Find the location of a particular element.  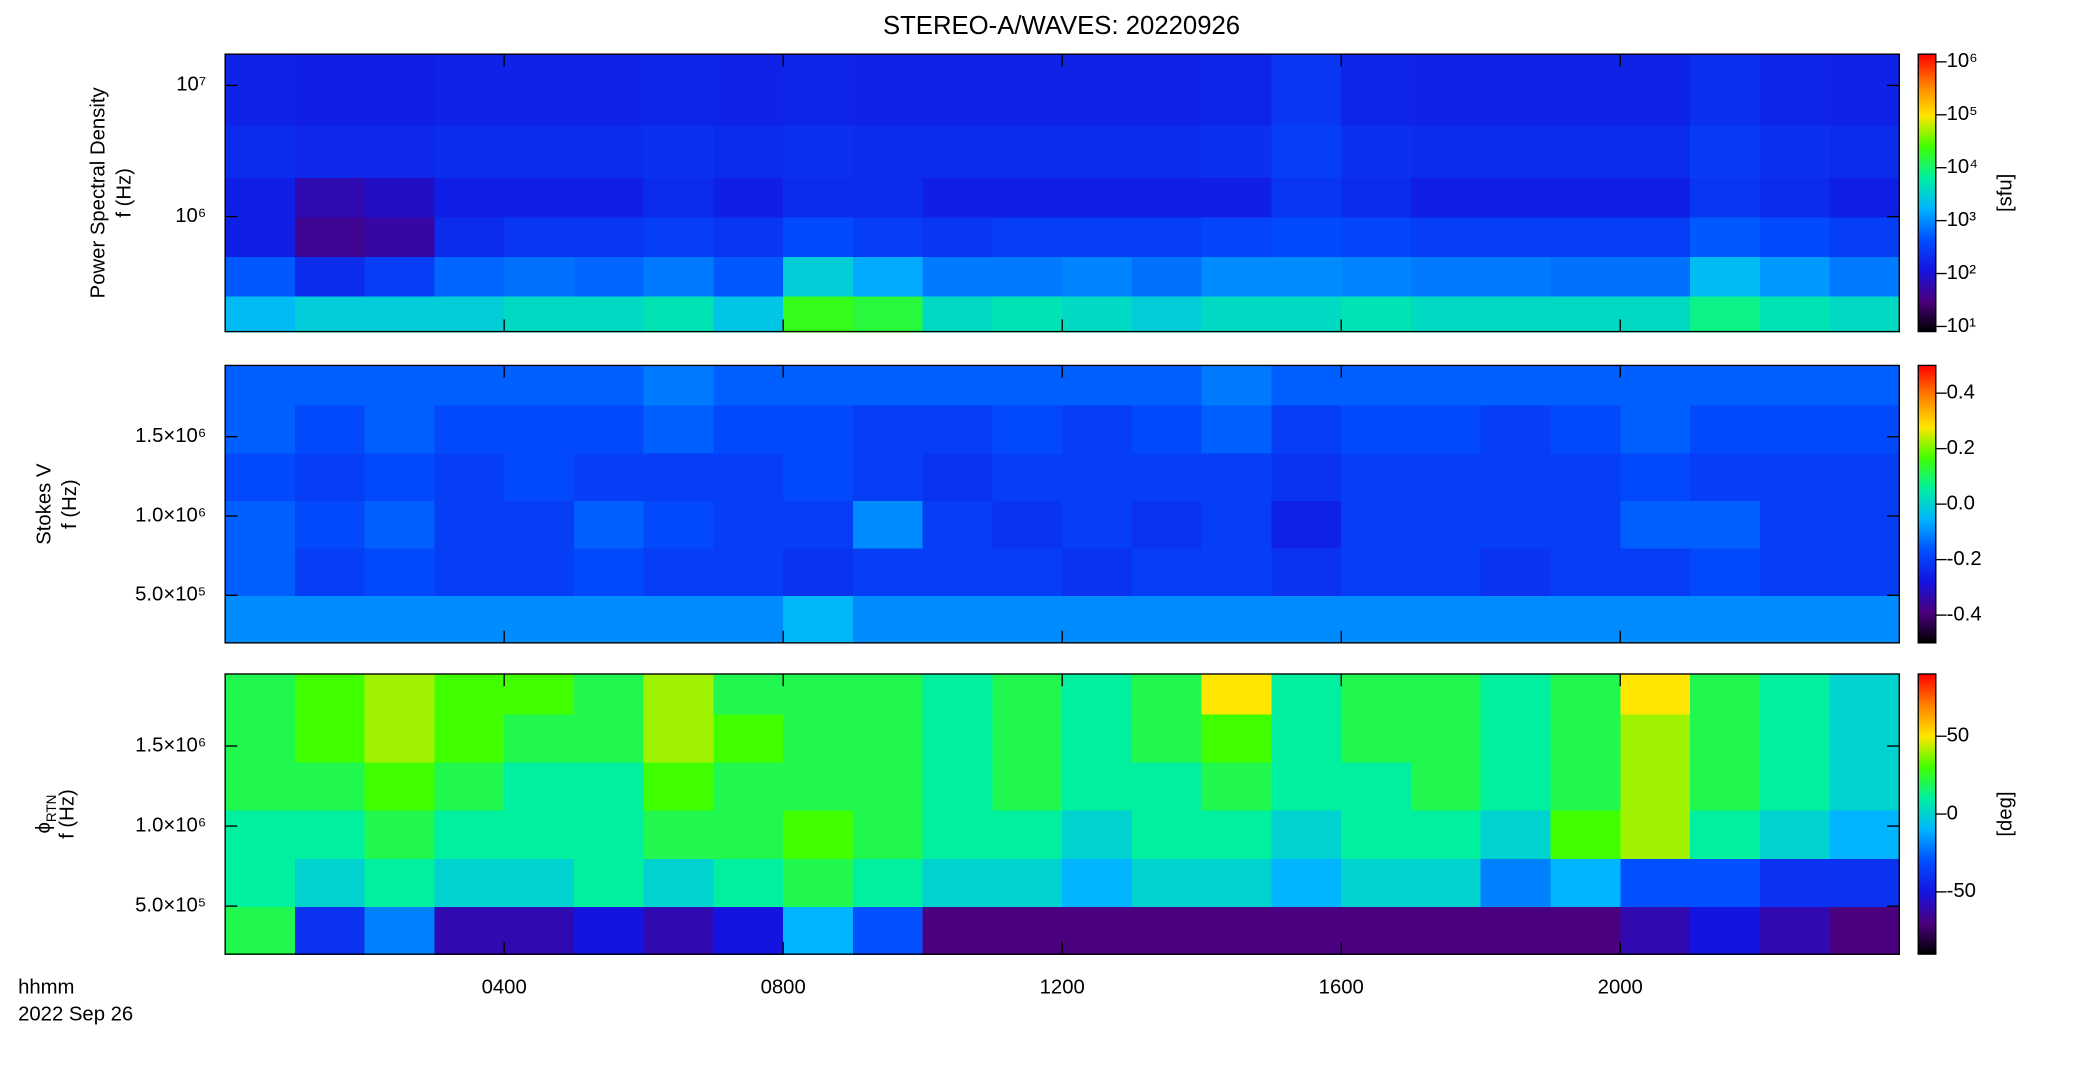

colorbar-tick-label: 10⁶ is located at coordinates (1962, 61).